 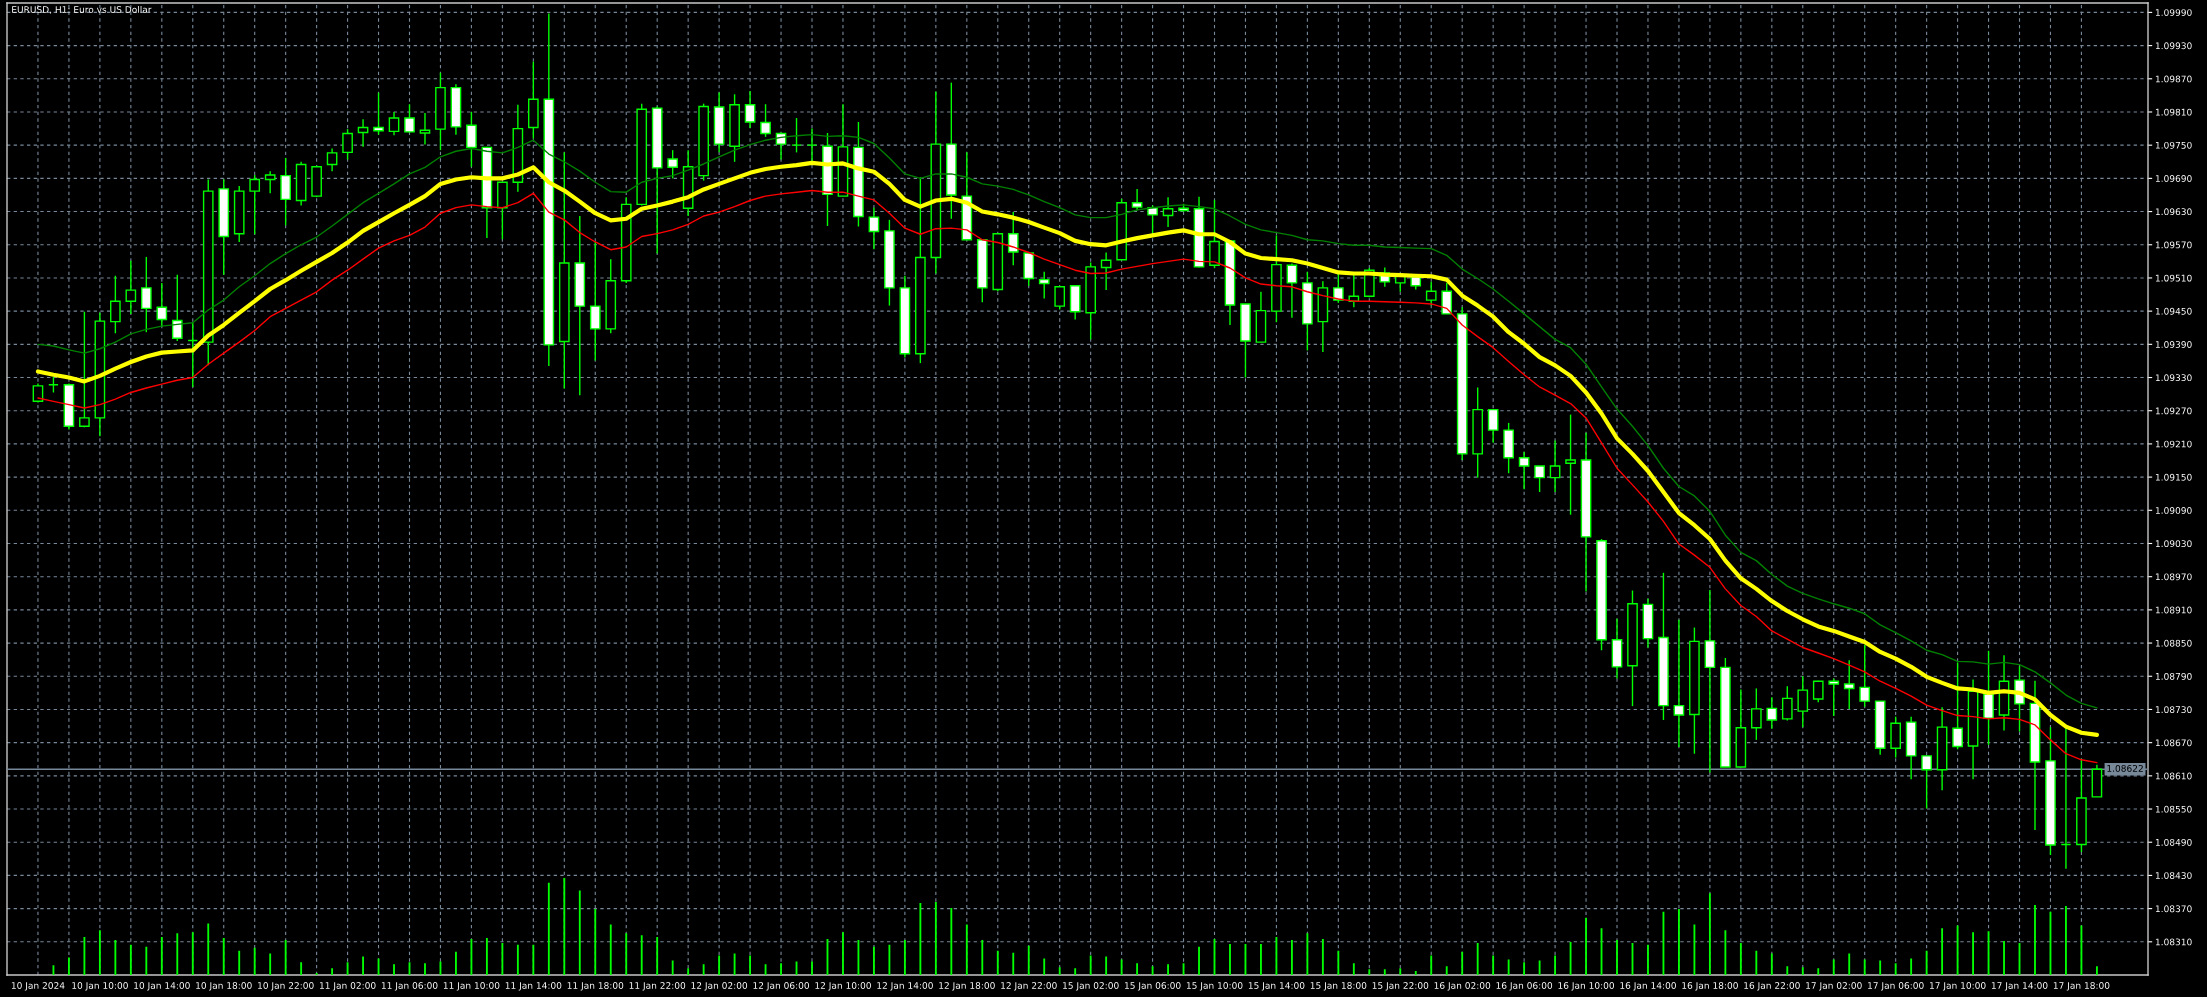 I want to click on x-tick-label: 12 Jan 02:00, so click(x=719, y=986).